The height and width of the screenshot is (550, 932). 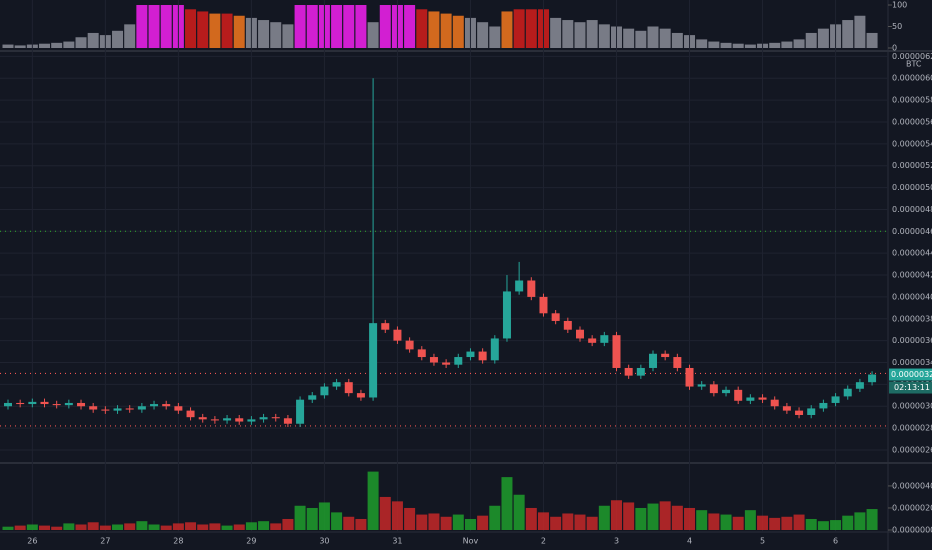 What do you see at coordinates (912, 187) in the screenshot?
I see `y-tick-label: 0.00000500` at bounding box center [912, 187].